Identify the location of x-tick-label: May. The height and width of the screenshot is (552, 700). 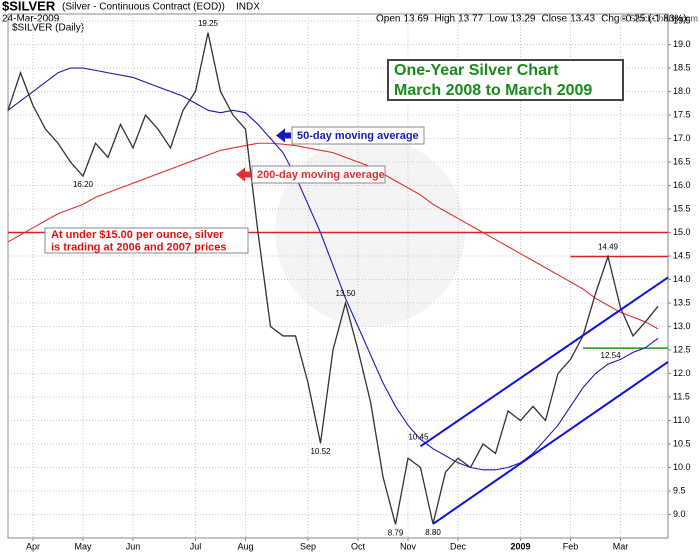
(83, 546).